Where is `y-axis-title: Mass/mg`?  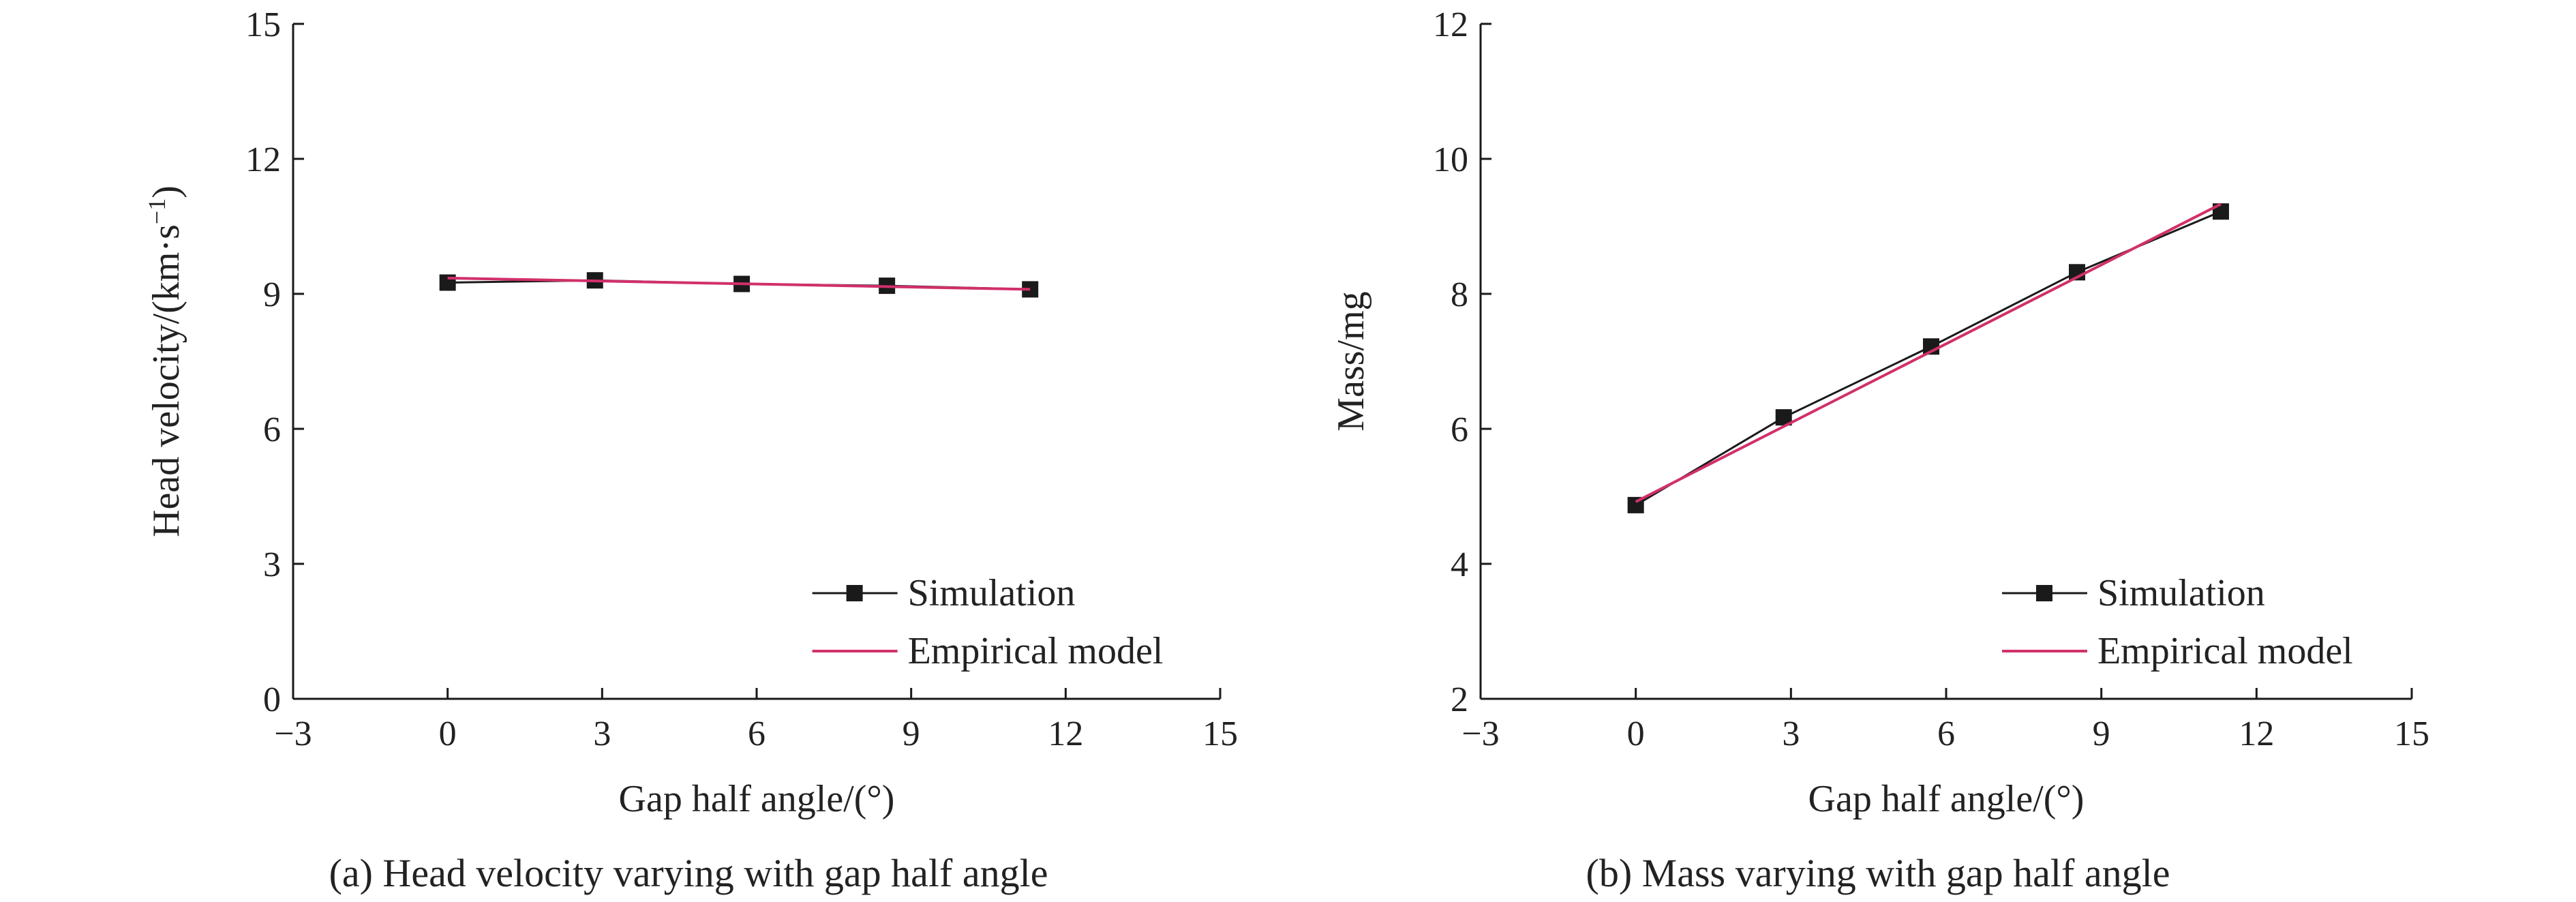 y-axis-title: Mass/mg is located at coordinates (1351, 361).